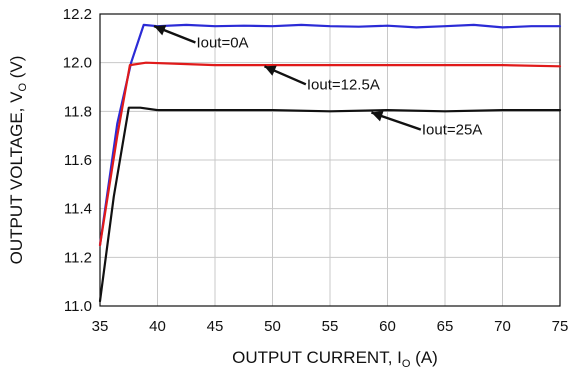  I want to click on y-tick-label: 12.2, so click(77, 14).